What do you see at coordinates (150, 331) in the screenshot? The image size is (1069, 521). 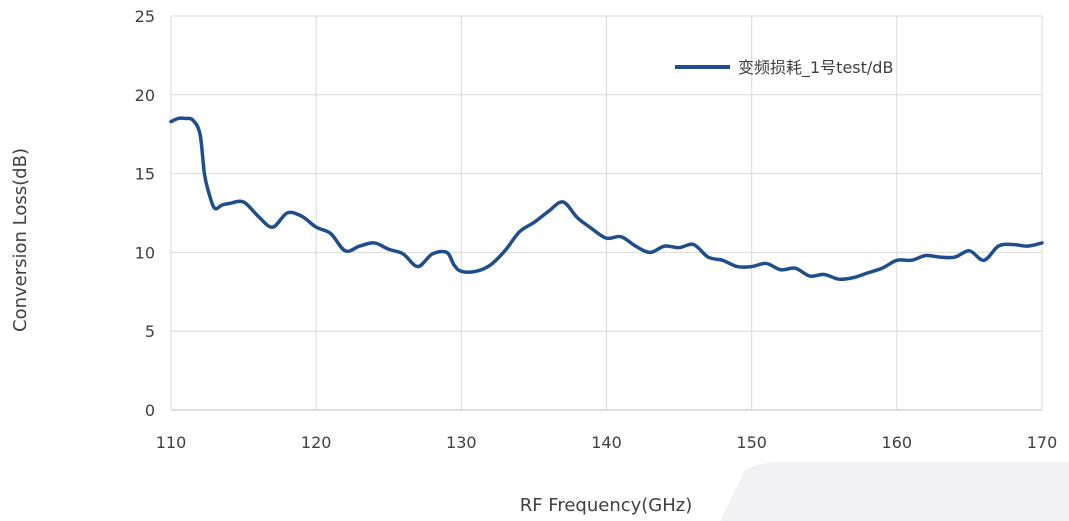 I see `y-tick-label: 5` at bounding box center [150, 331].